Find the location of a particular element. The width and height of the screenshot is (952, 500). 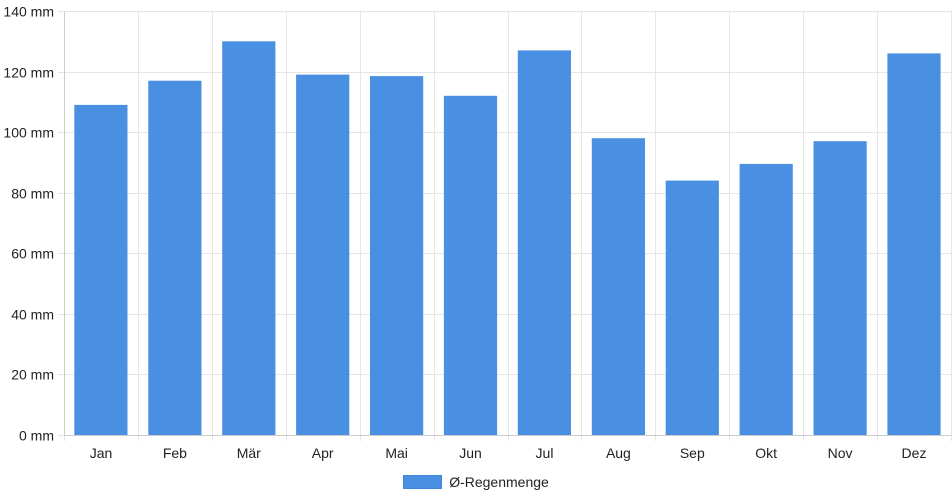

bar-feb is located at coordinates (175, 257).